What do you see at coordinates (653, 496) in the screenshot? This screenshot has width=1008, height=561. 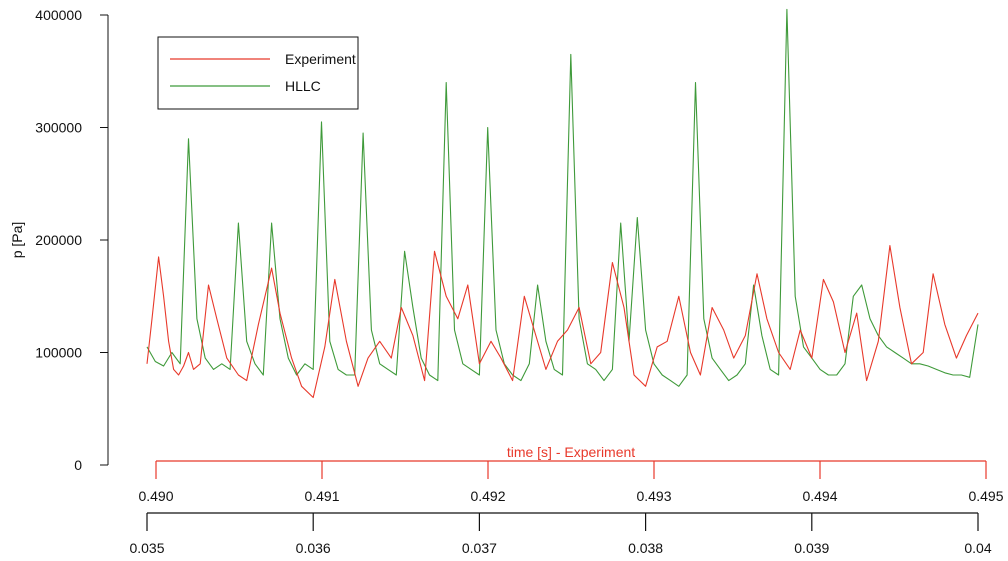 I see `x-top-tick-label: 0.493` at bounding box center [653, 496].